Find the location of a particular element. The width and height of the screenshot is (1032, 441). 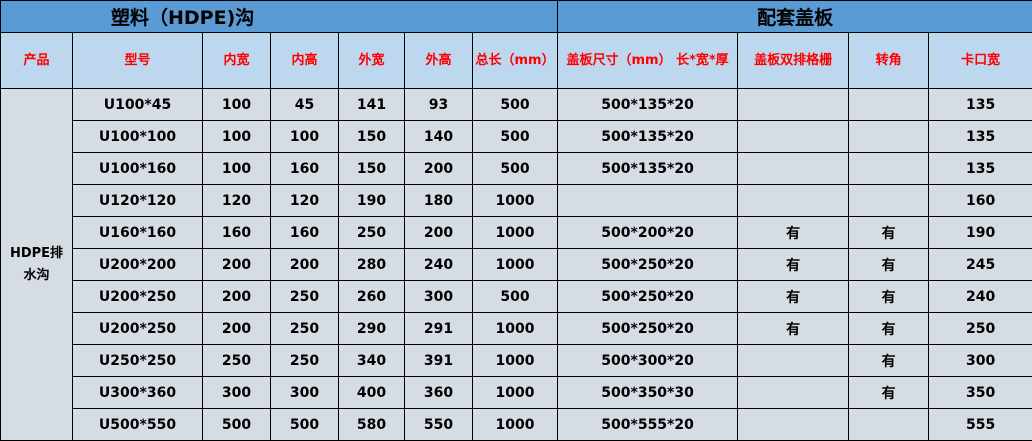

table-cell: 500*350*30 is located at coordinates (648, 392).